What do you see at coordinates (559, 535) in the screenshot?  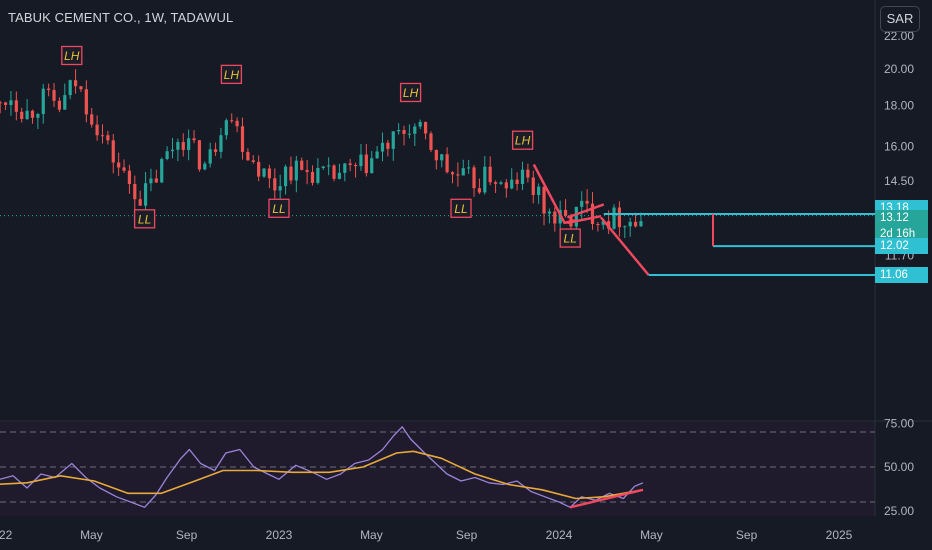 I see `time-tick-label: 2024` at bounding box center [559, 535].